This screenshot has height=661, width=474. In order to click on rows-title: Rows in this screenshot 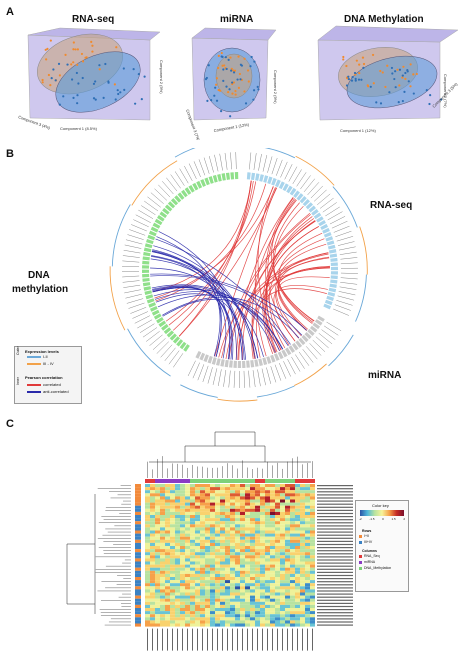, I will do `click(367, 531)`.